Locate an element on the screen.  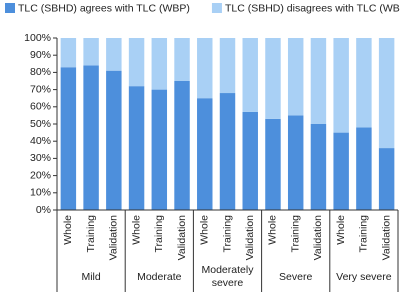
y-tick-label: 50% is located at coordinates (40, 124).